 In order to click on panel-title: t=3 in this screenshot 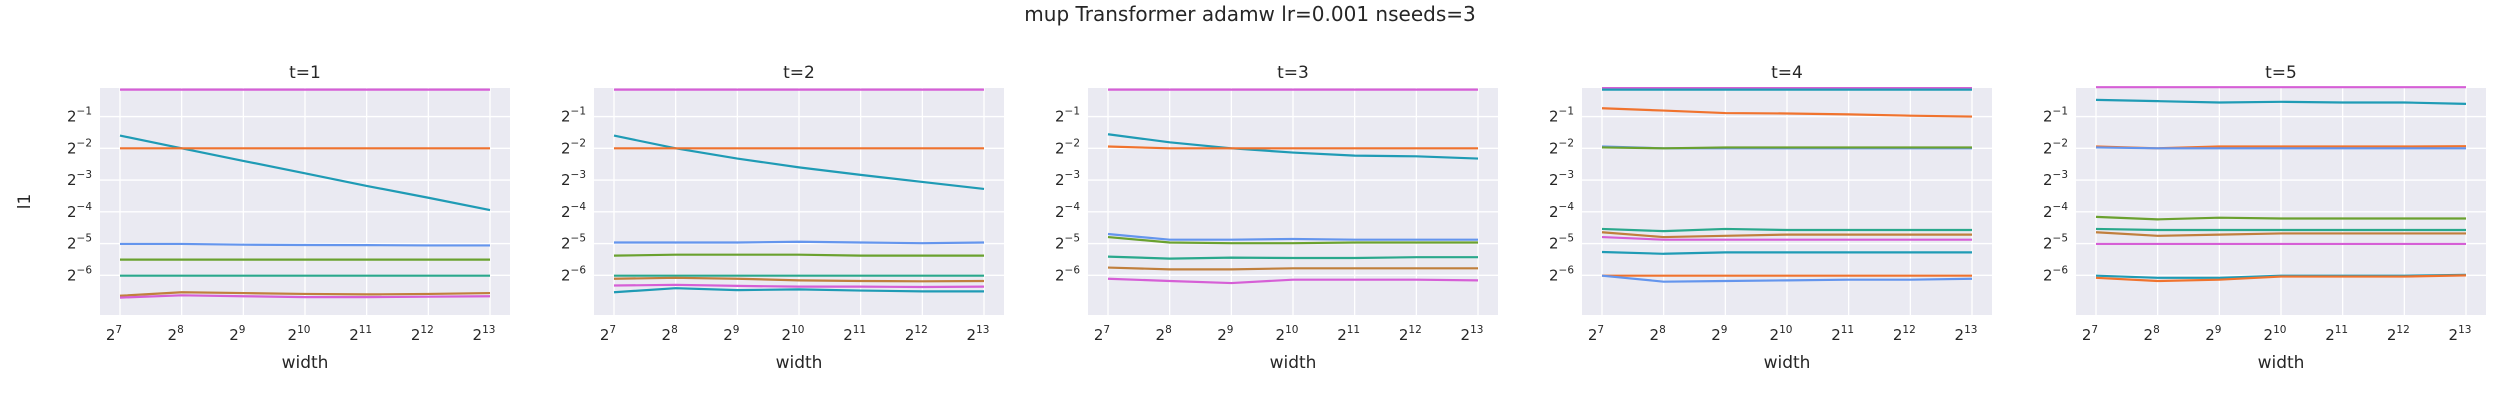, I will do `click(1293, 73)`.